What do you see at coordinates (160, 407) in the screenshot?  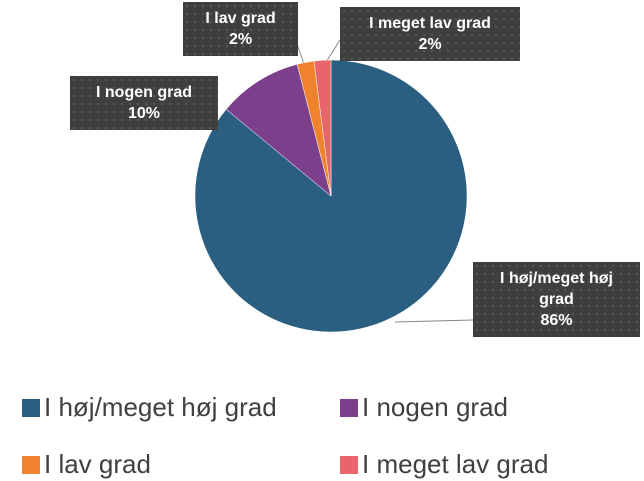 I see `legend-label: I høj/meget høj grad` at bounding box center [160, 407].